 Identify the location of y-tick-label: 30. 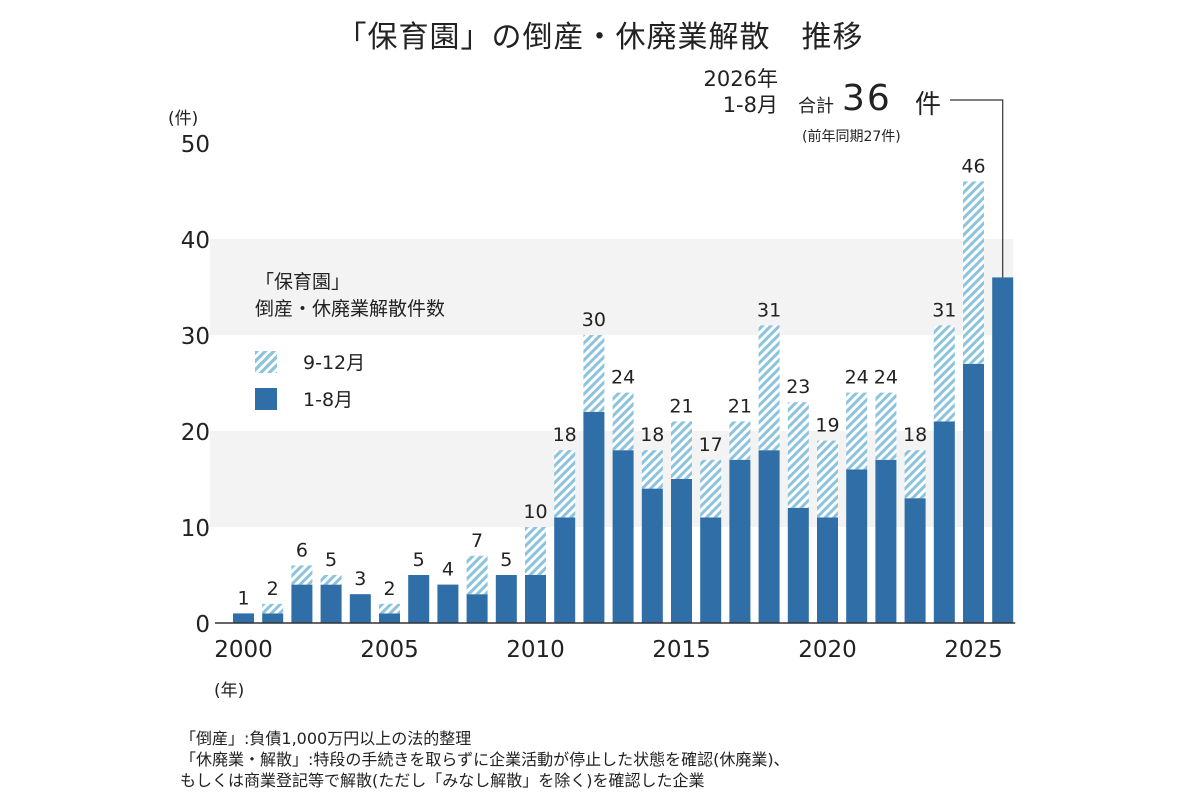
(195, 337).